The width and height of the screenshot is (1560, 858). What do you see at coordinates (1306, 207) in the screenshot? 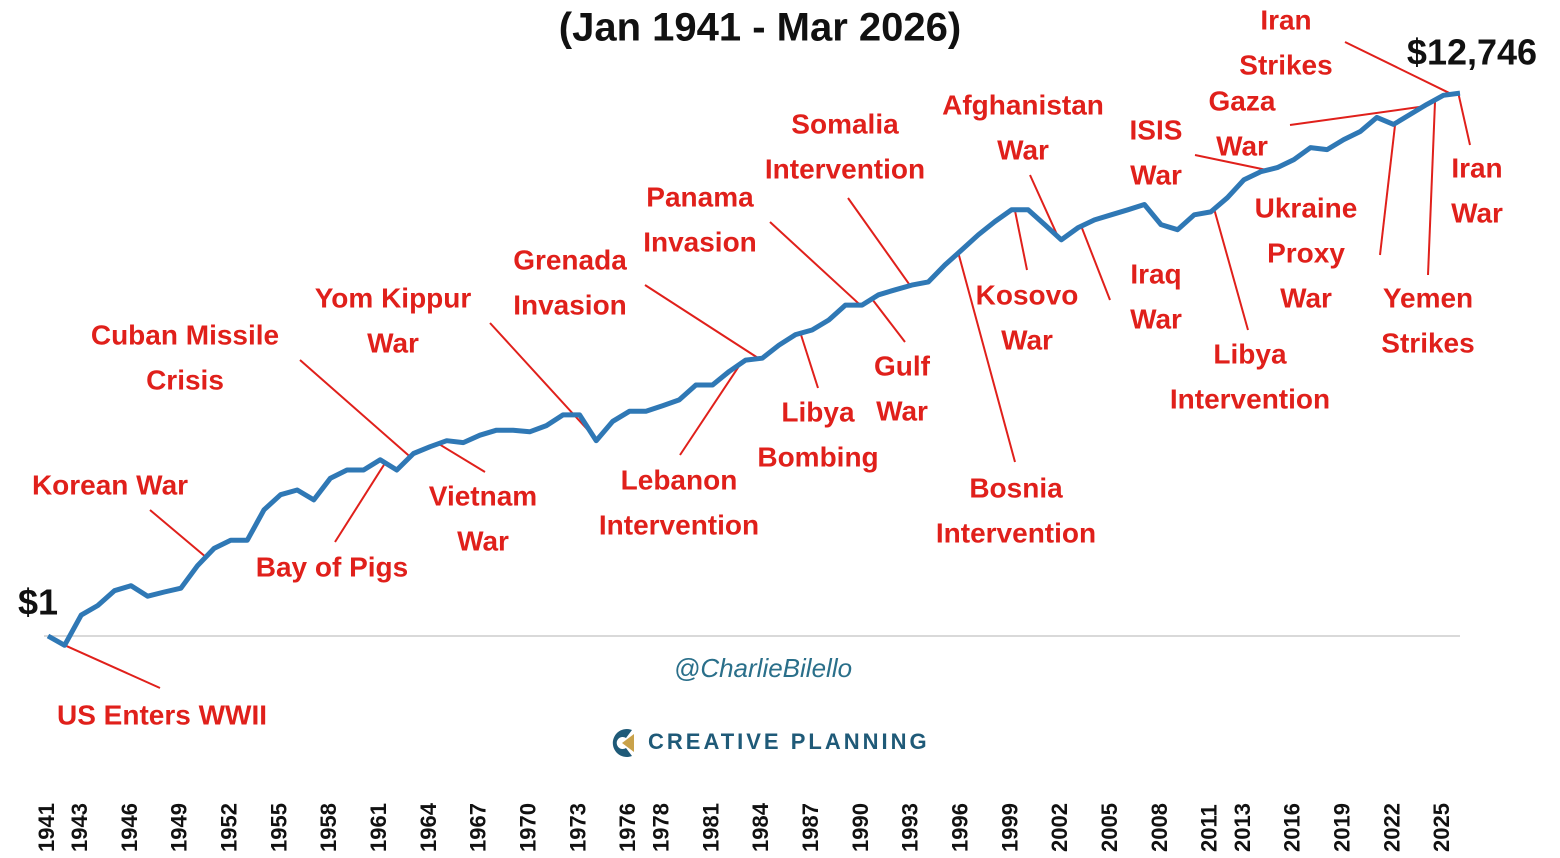
I see `annotation: Ukraine` at bounding box center [1306, 207].